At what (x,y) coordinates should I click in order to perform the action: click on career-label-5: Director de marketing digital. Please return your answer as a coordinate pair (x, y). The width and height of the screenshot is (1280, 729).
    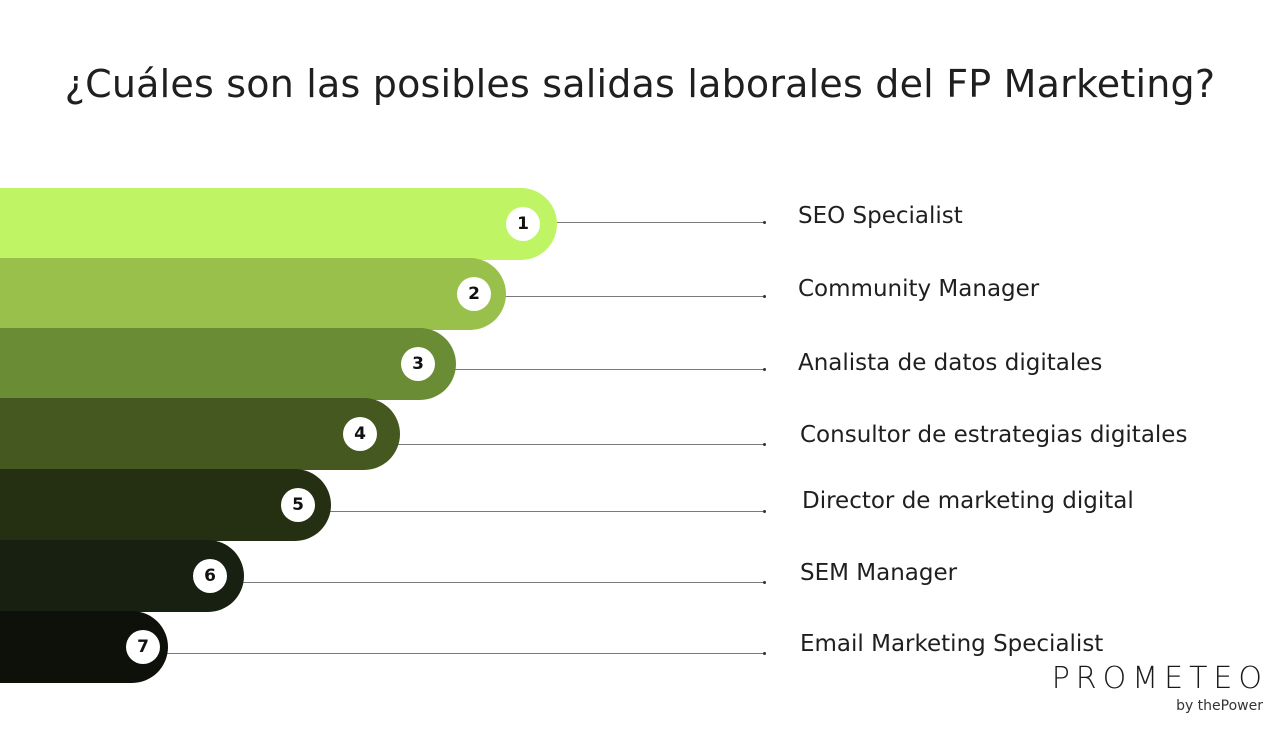
    Looking at the image, I should click on (968, 501).